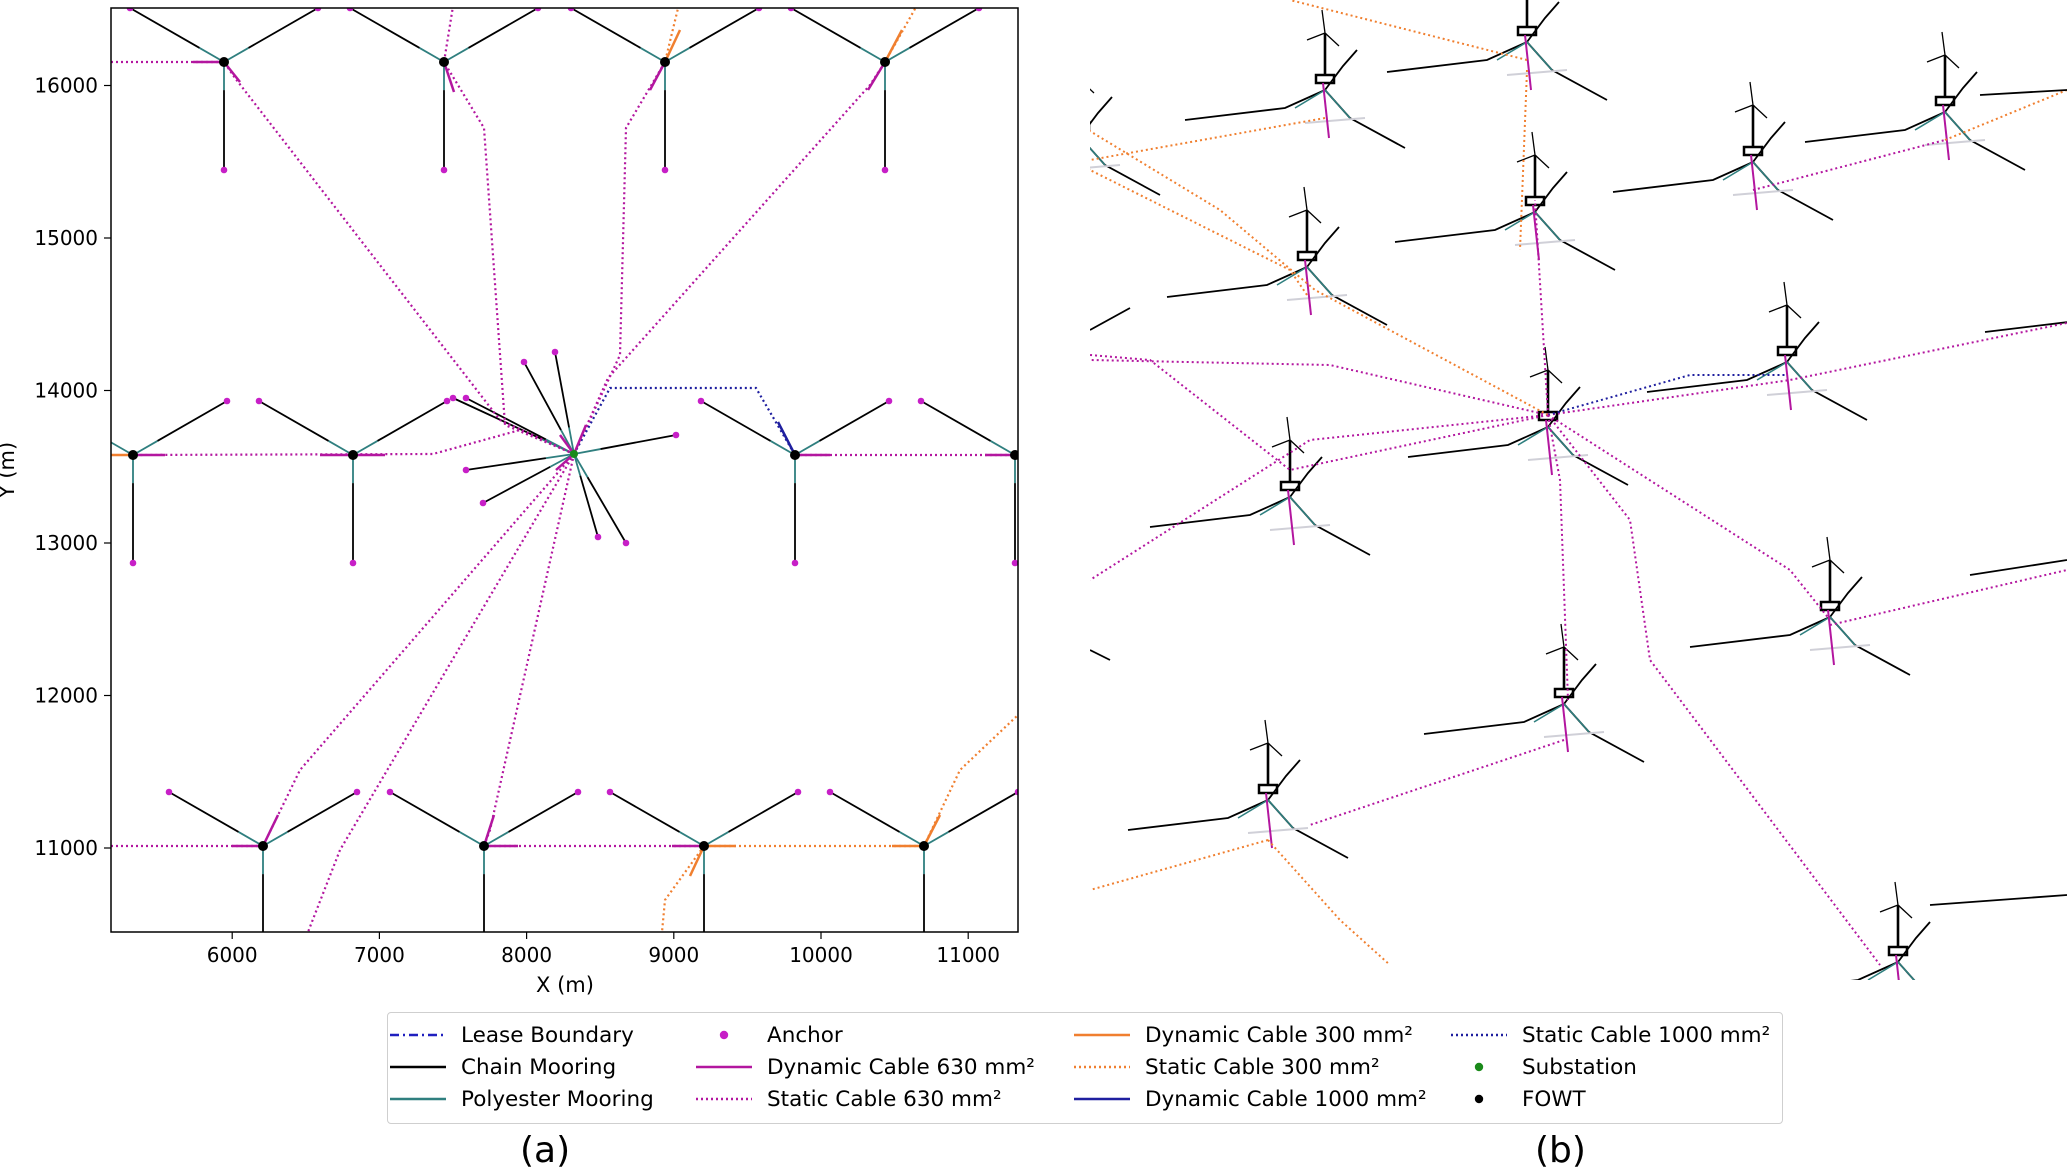  I want to click on y-tick-label: 12000, so click(66, 696).